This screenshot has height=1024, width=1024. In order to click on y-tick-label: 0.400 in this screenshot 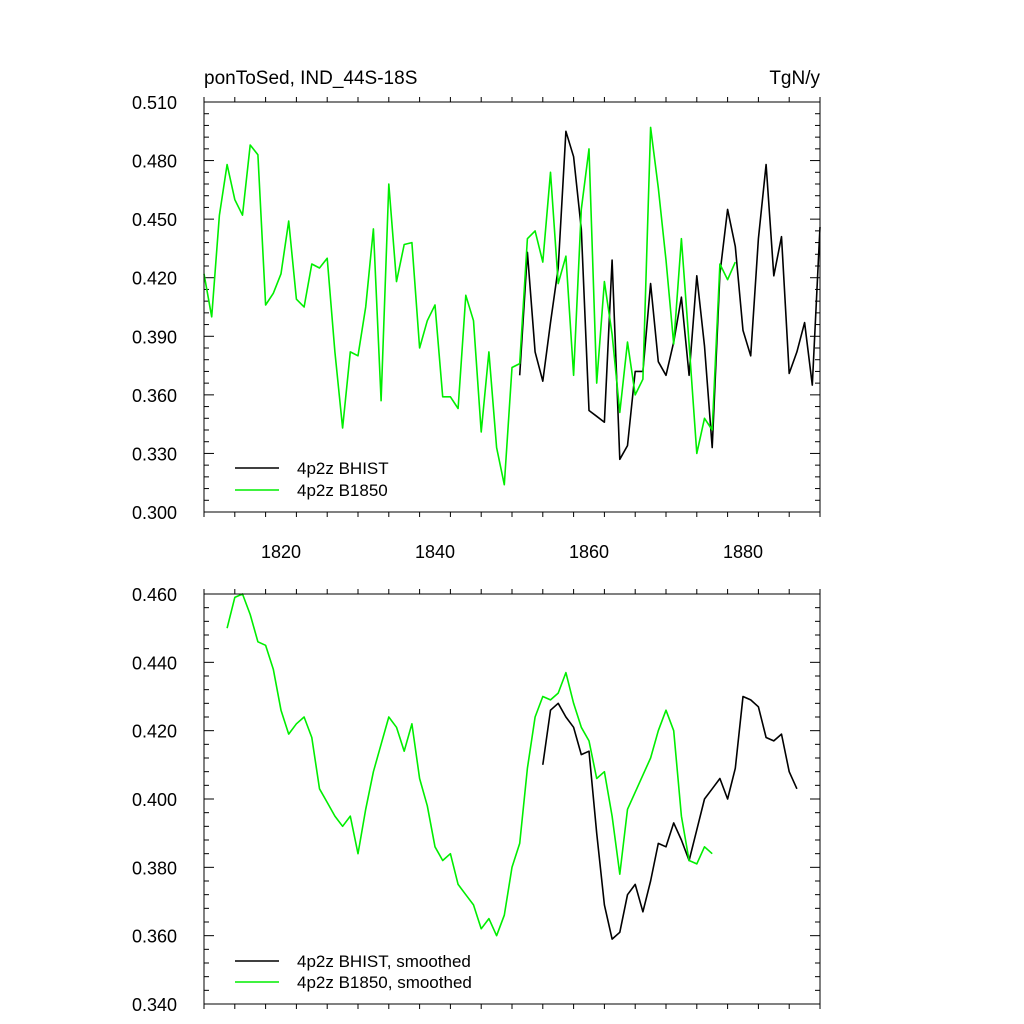, I will do `click(154, 800)`.